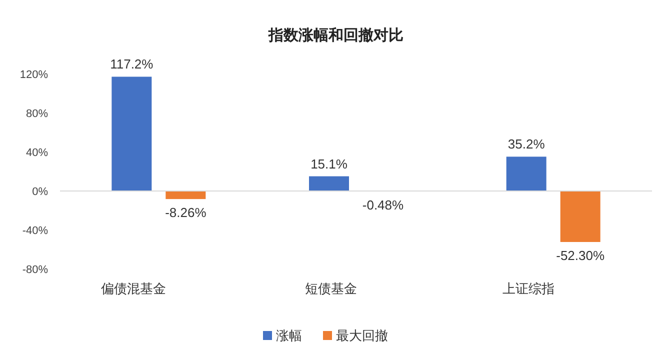 The image size is (672, 364). Describe the element at coordinates (37, 114) in the screenshot. I see `y-tick-label: 80%` at that location.